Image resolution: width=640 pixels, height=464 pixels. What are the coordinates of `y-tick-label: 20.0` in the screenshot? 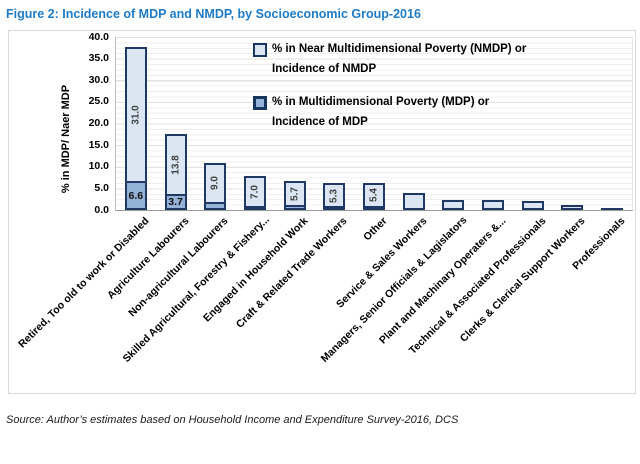 It's located at (98, 123).